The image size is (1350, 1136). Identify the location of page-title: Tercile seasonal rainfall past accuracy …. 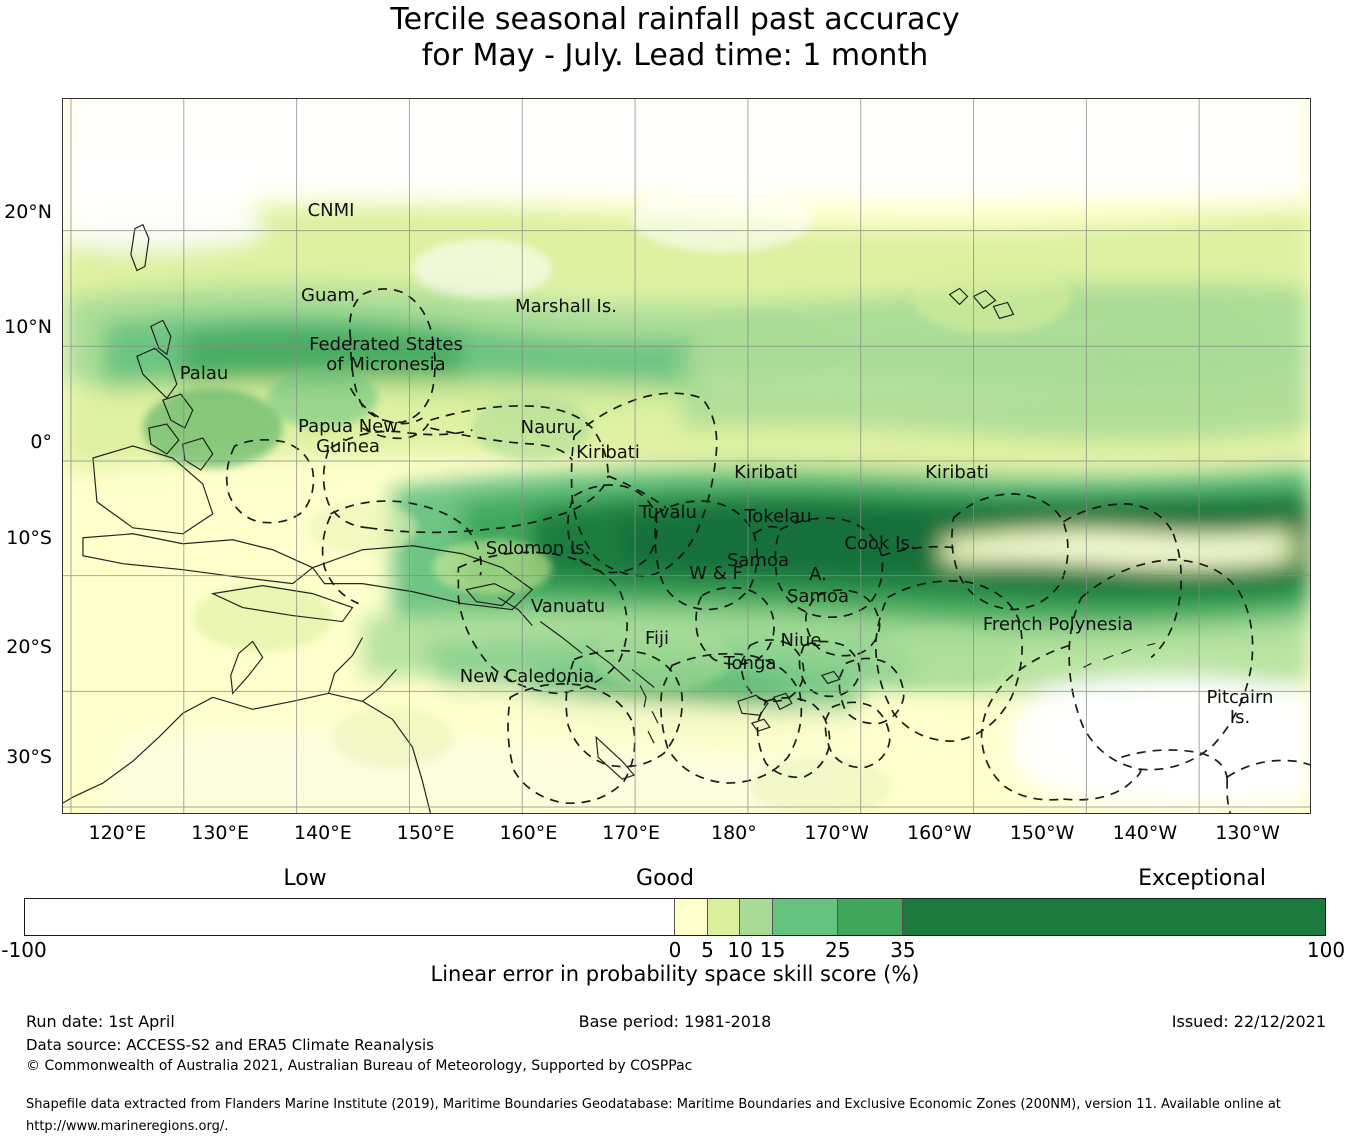
(675, 37).